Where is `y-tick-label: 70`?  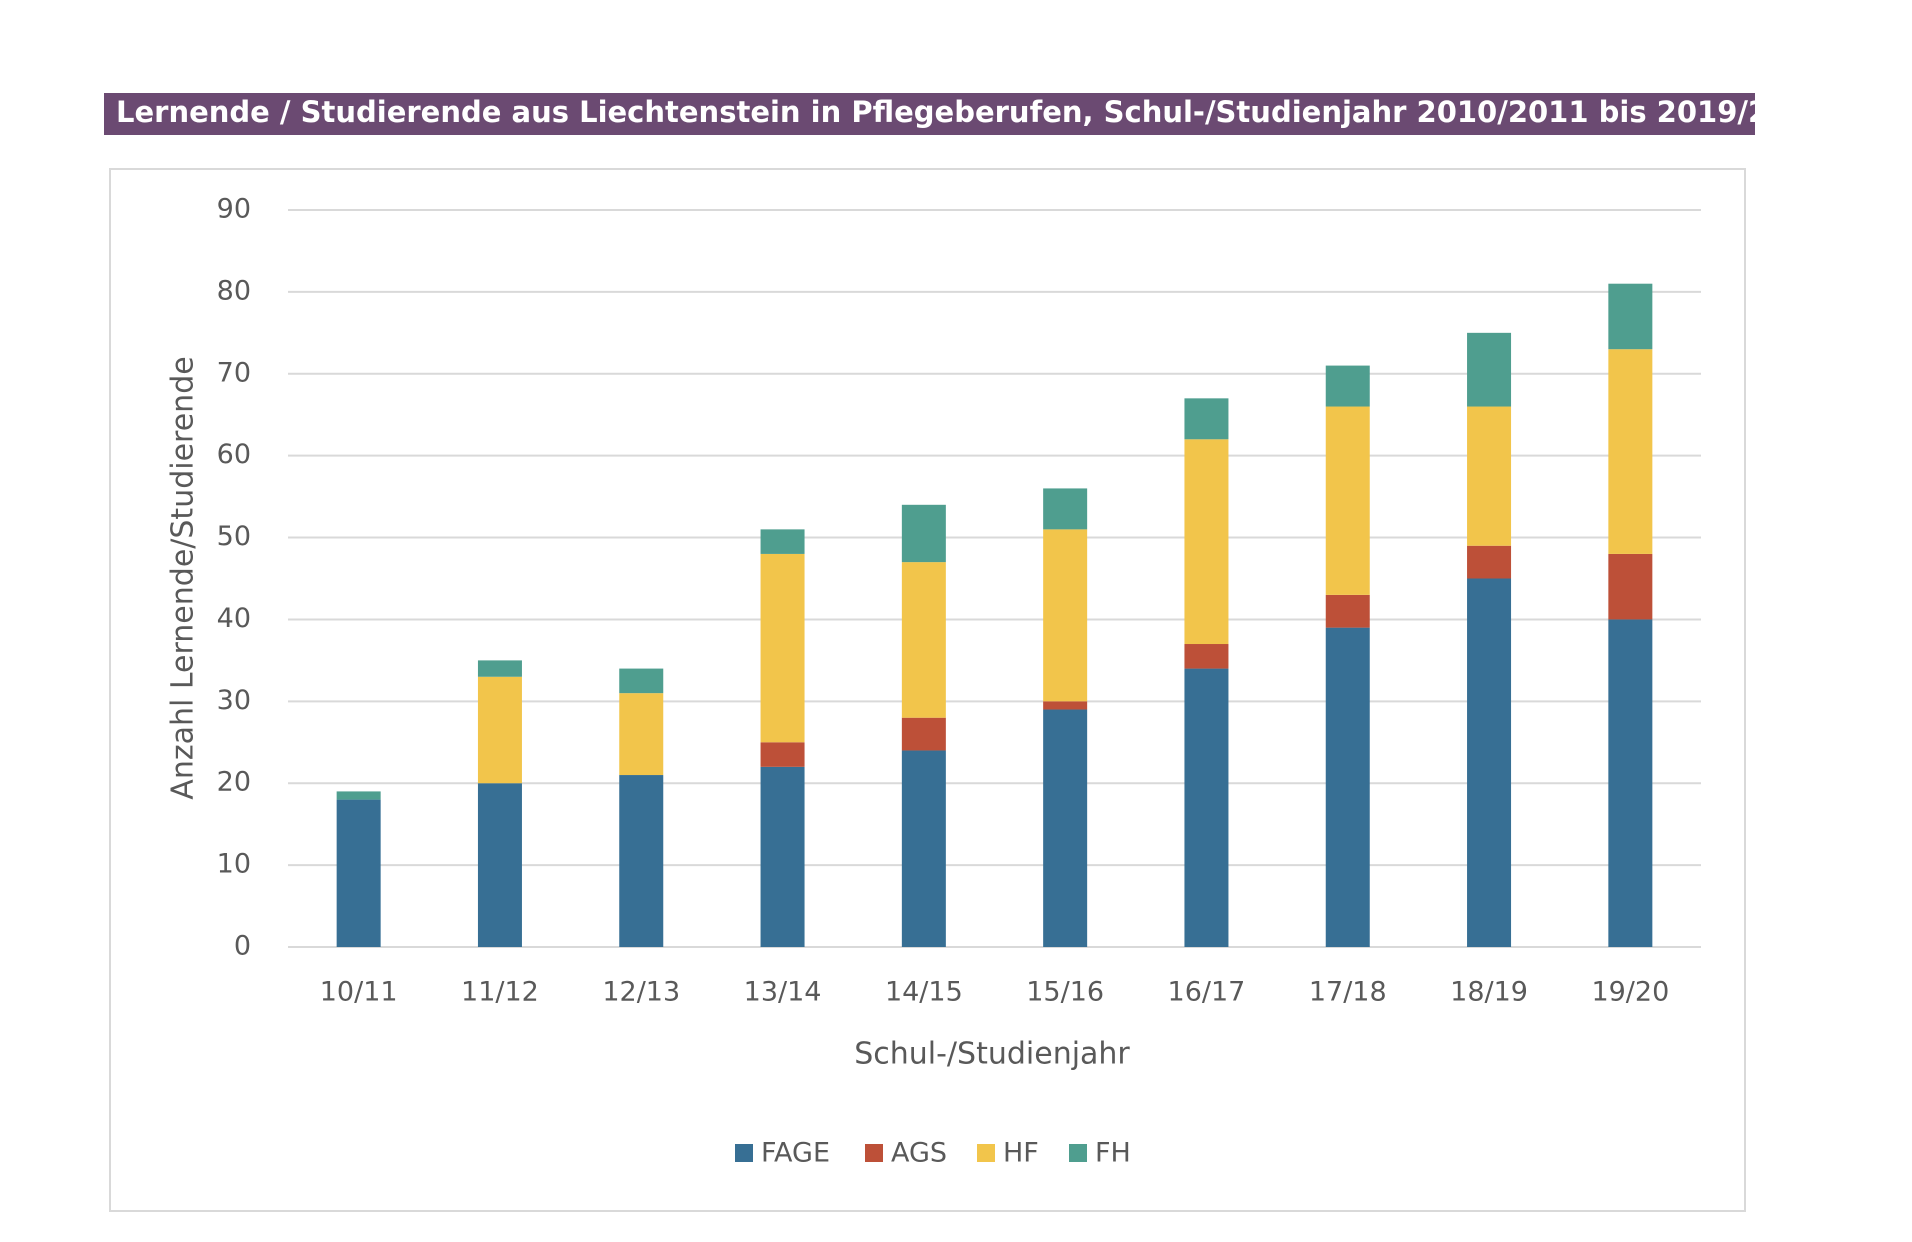 y-tick-label: 70 is located at coordinates (234, 372).